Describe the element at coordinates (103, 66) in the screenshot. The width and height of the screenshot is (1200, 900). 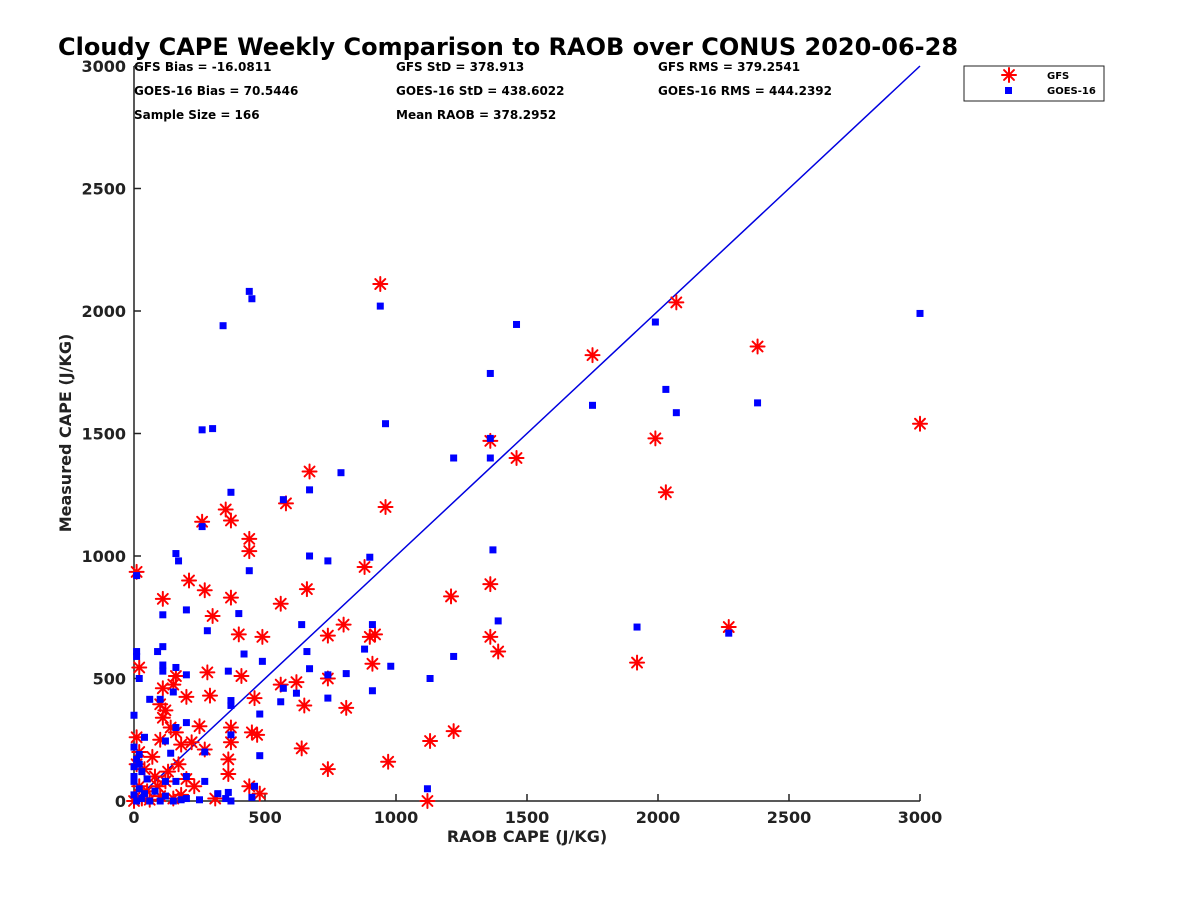
I see `y-tick-label: 3000` at that location.